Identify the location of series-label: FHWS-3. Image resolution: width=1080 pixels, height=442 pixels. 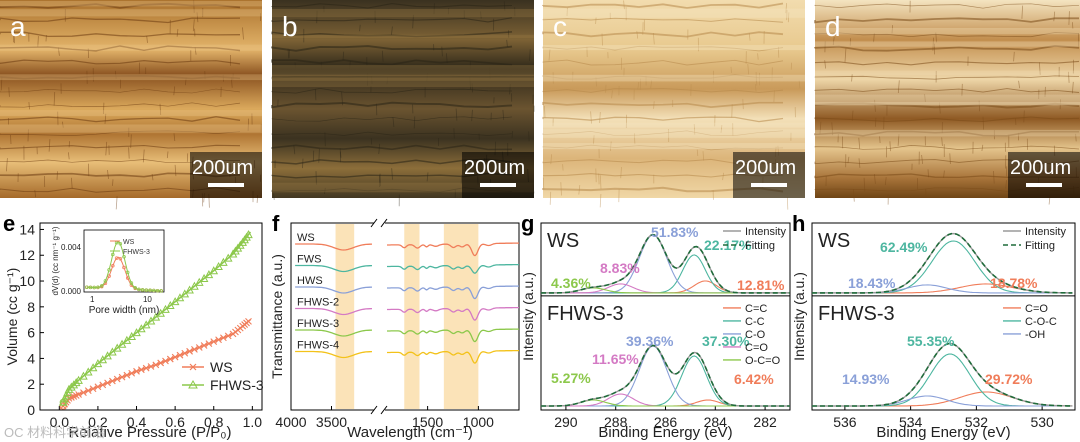
(318, 324).